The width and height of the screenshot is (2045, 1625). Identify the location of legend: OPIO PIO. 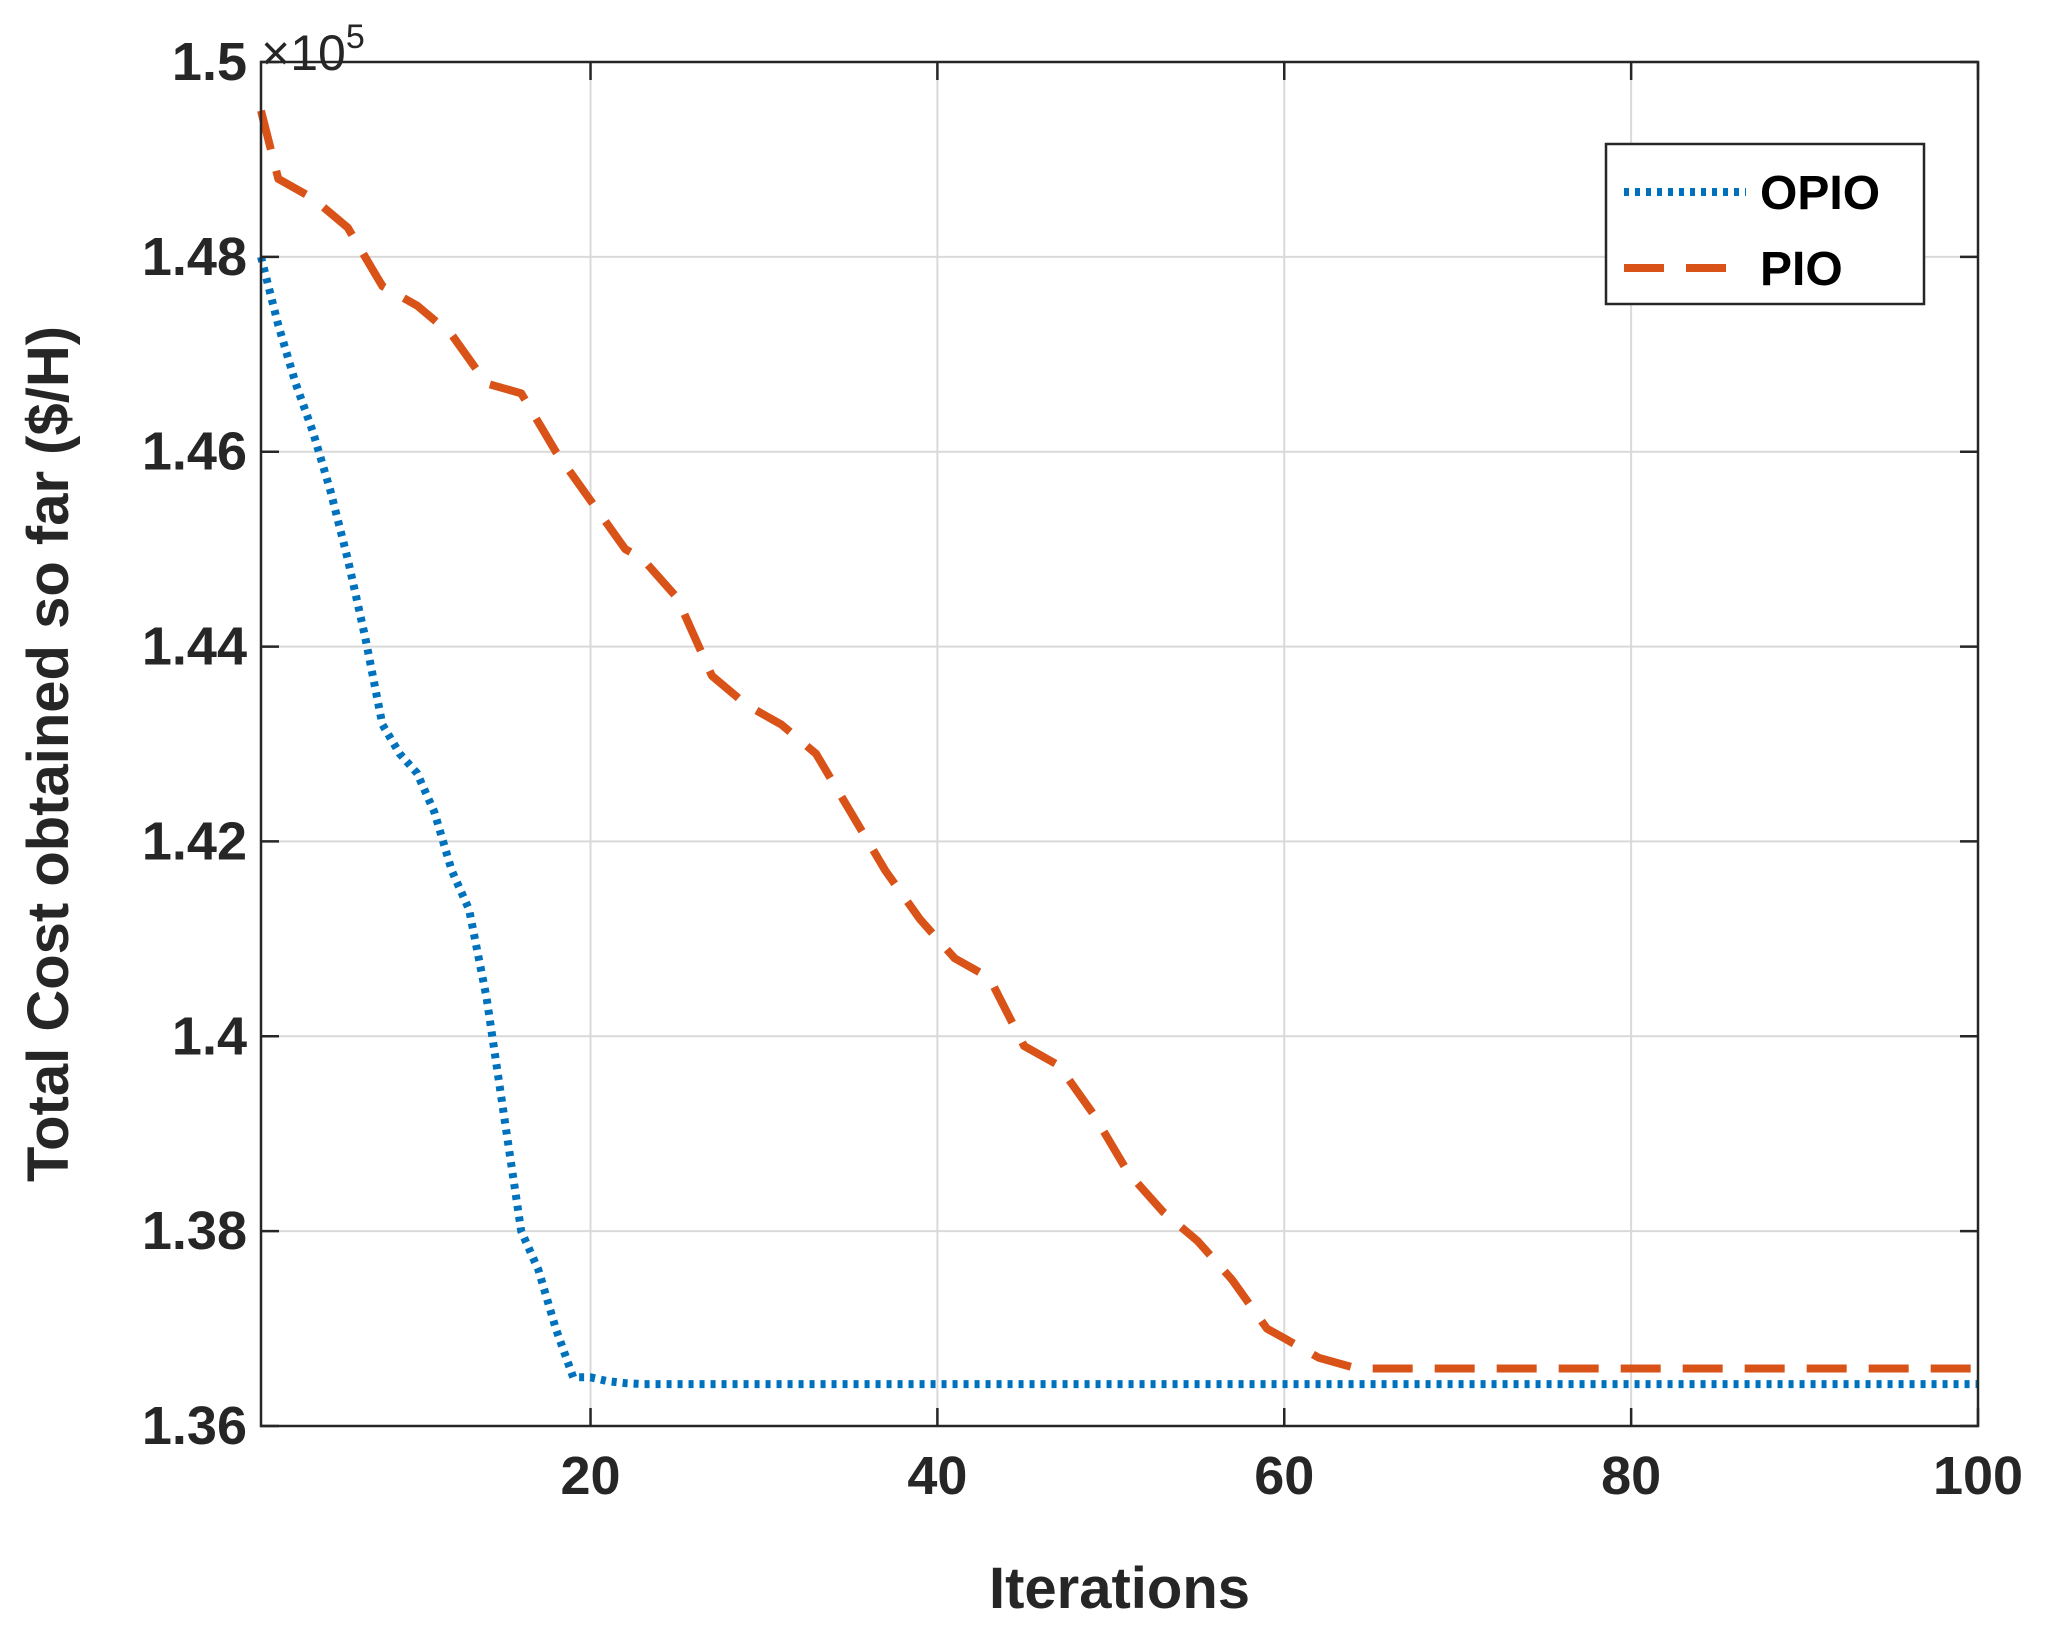
(1765, 224).